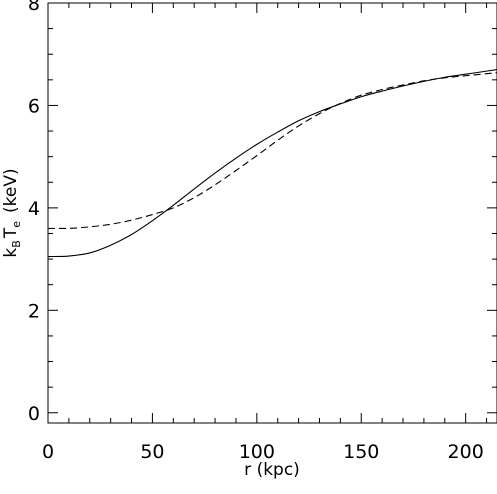 Image resolution: width=497 pixels, height=494 pixels. I want to click on y-axis-title-sub-e: e, so click(16, 224).